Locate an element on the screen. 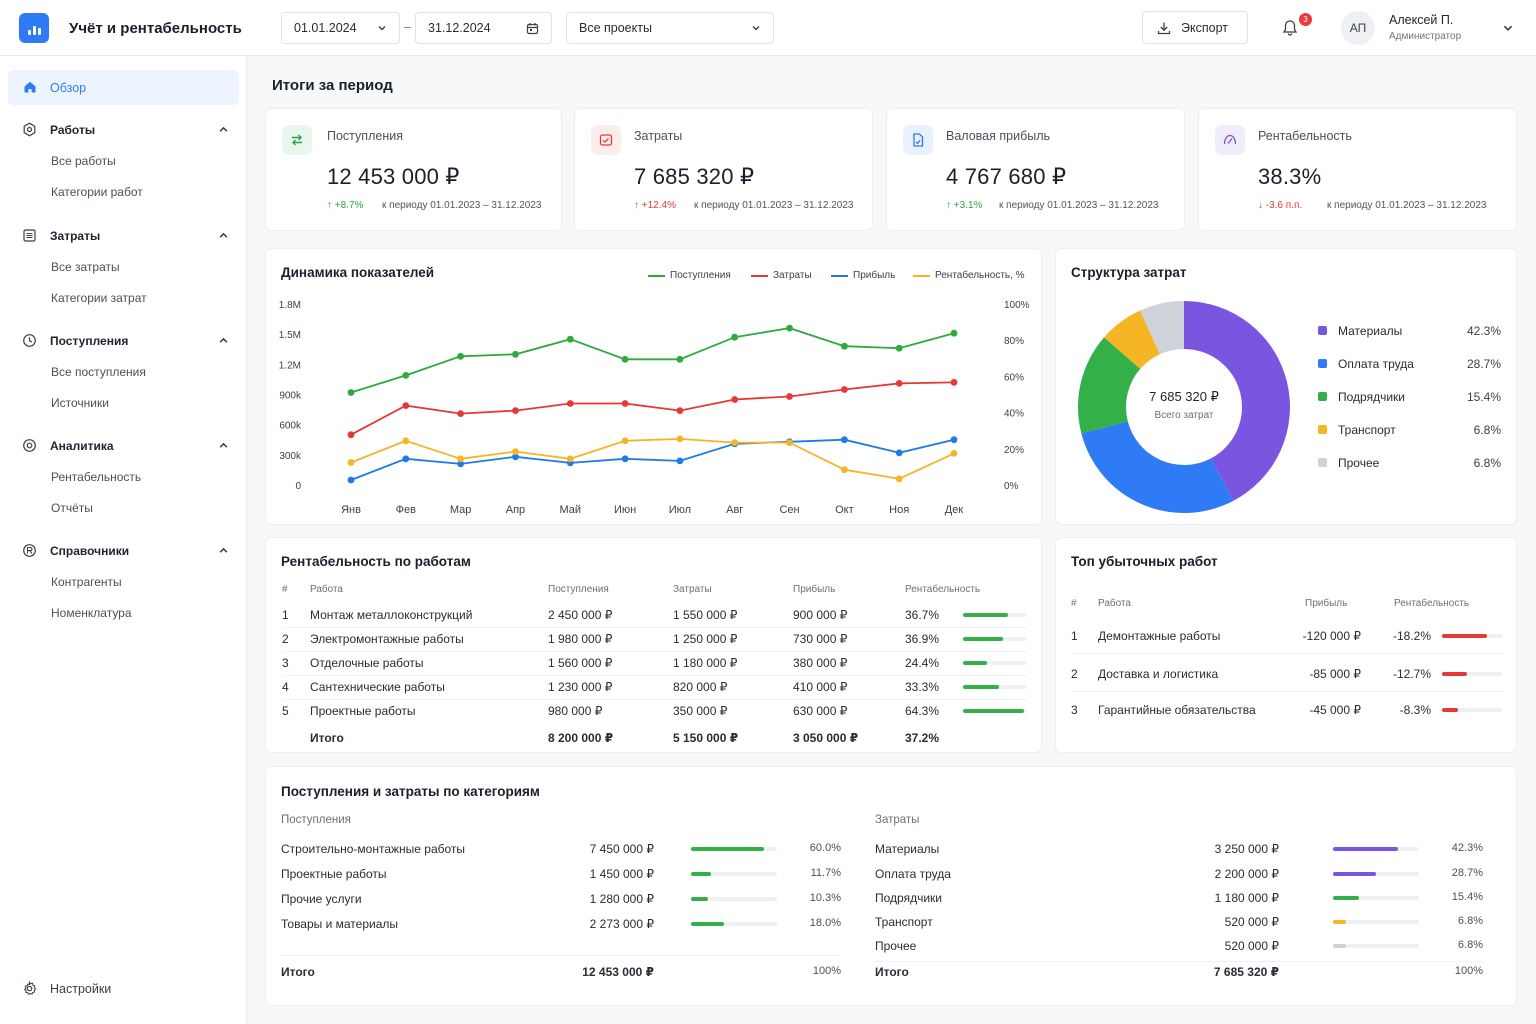 The width and height of the screenshot is (1536, 1024). x-tick-label: Май is located at coordinates (570, 510).